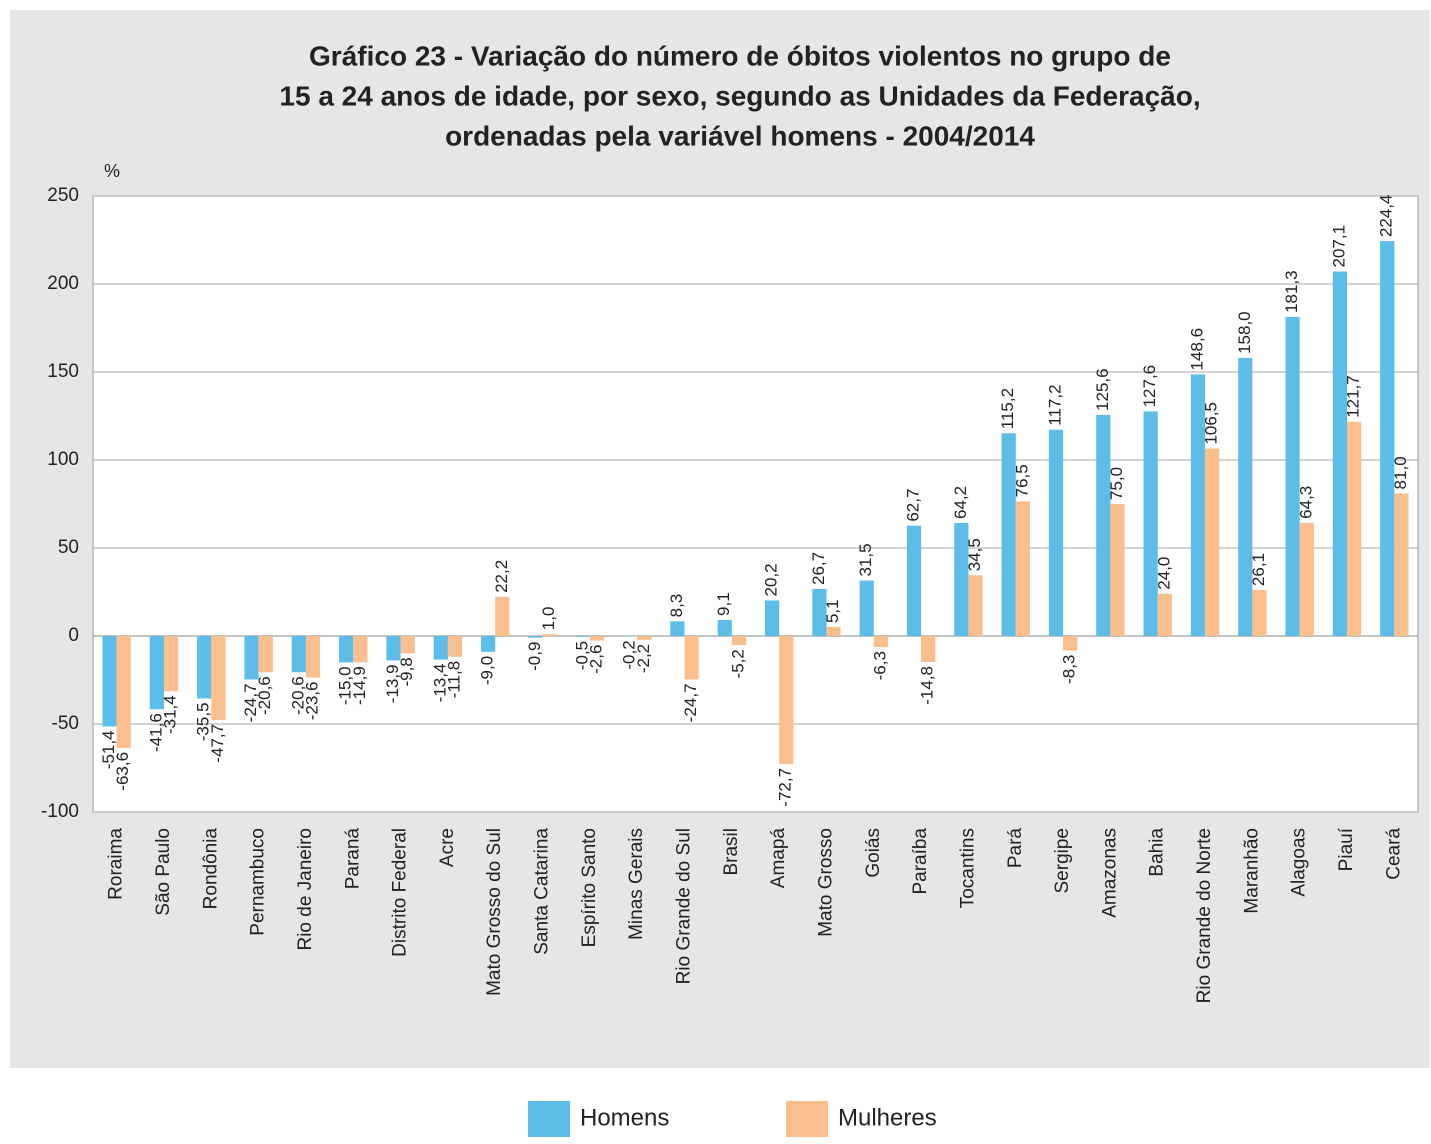  Describe the element at coordinates (1211, 423) in the screenshot. I see `data-label: 106,5` at that location.